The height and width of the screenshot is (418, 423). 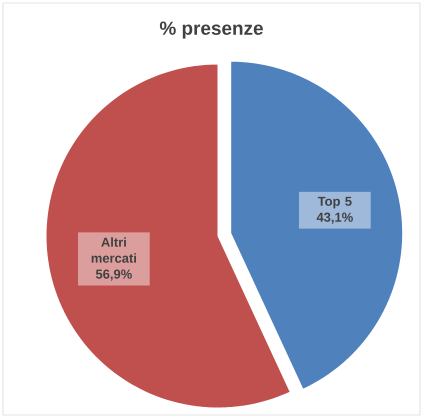 What do you see at coordinates (114, 250) in the screenshot?
I see `slice-label: Altri mercati` at bounding box center [114, 250].